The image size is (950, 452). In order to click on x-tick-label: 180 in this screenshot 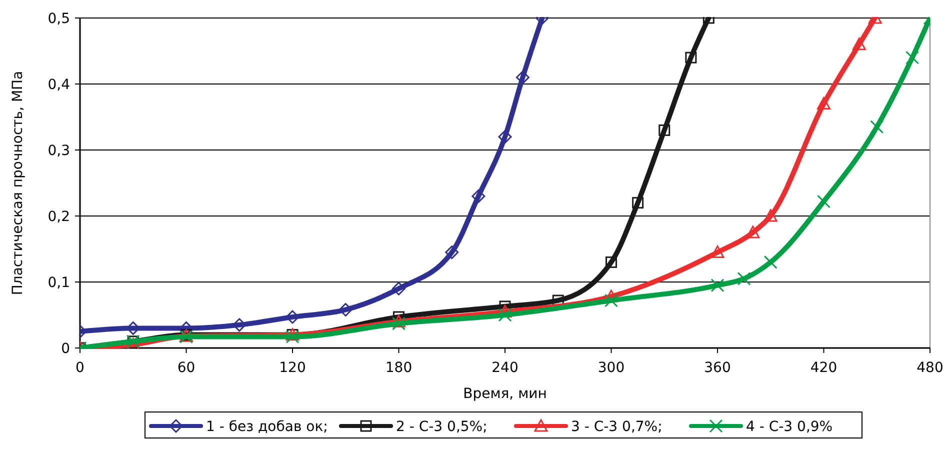, I will do `click(398, 368)`.